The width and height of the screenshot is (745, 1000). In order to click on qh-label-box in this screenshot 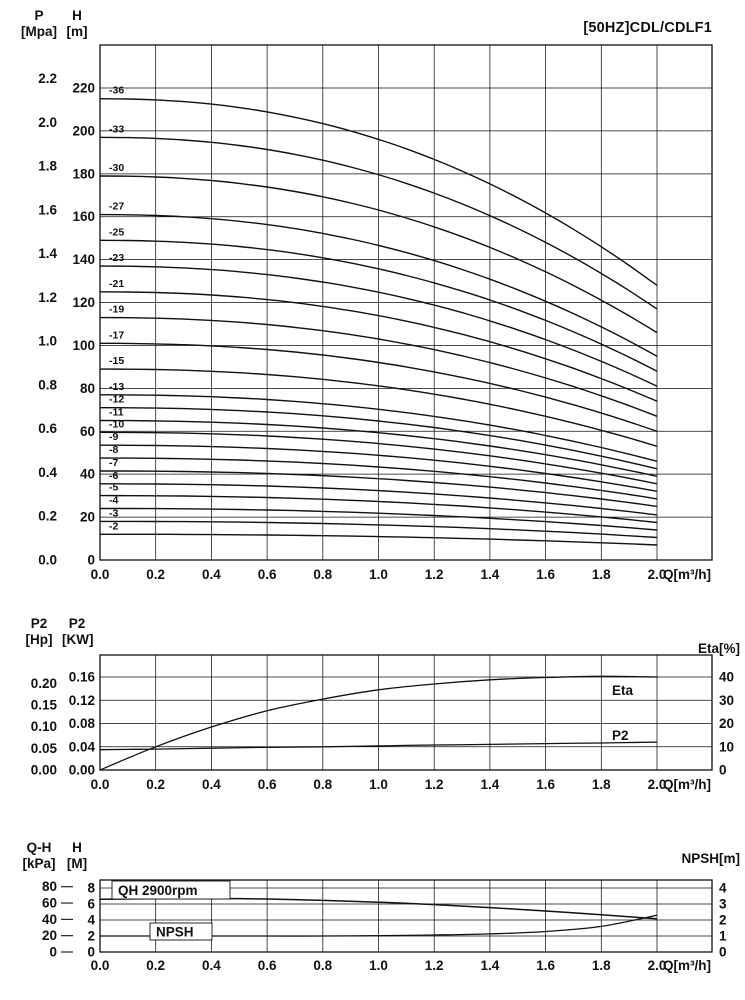, I will do `click(171, 890)`.